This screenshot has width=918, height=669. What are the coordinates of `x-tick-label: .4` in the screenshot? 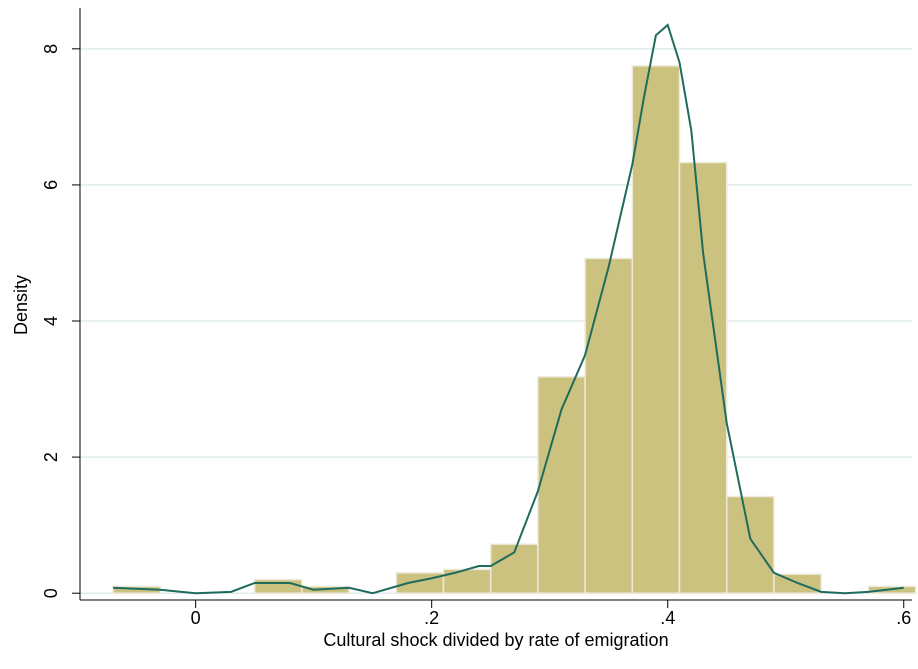 It's located at (667, 618).